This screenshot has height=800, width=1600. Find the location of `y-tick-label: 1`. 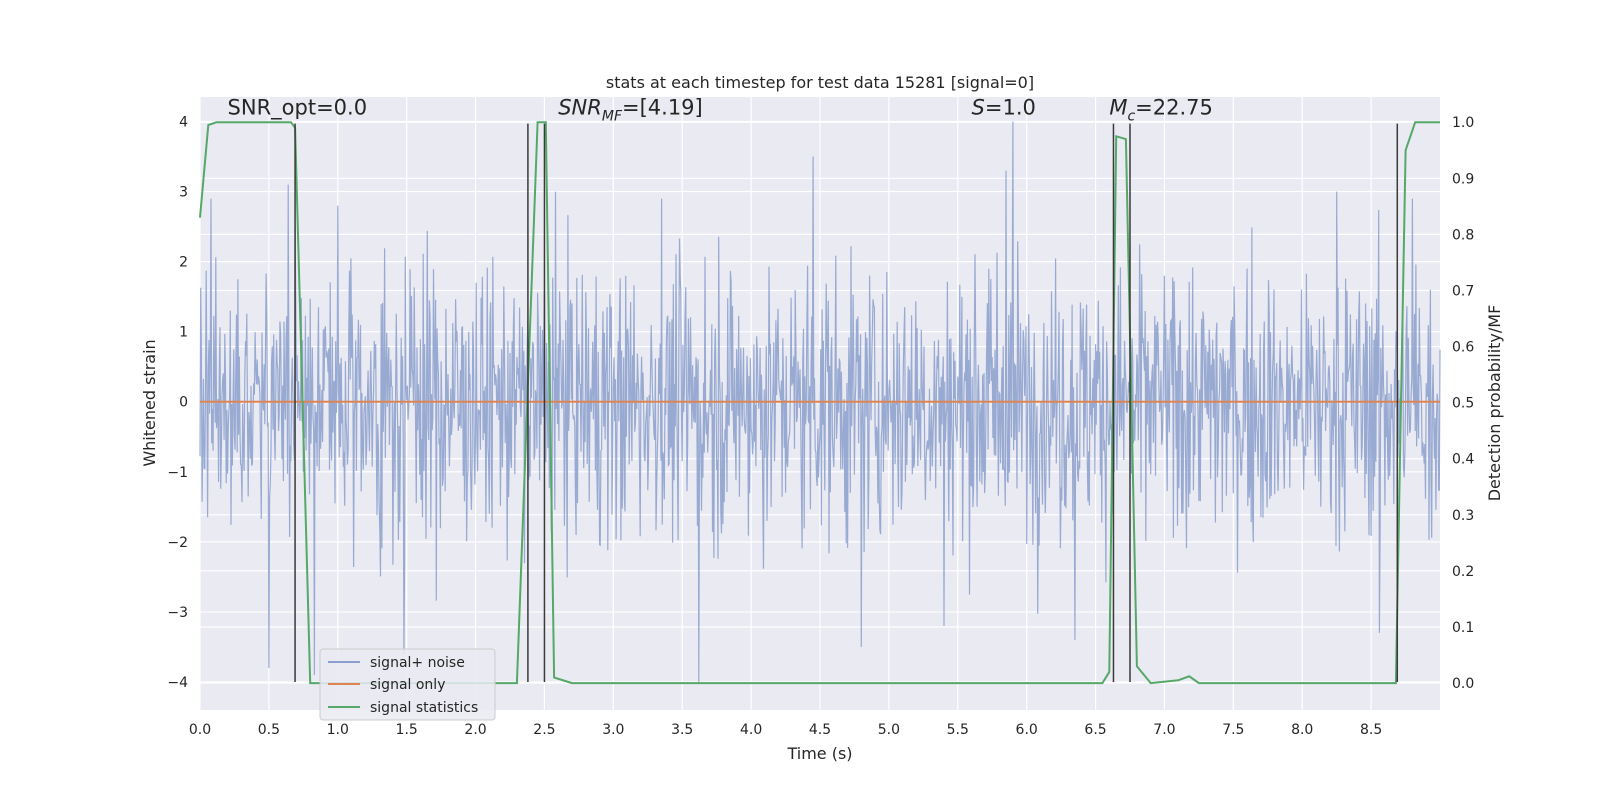

y-tick-label: 1 is located at coordinates (183, 333).